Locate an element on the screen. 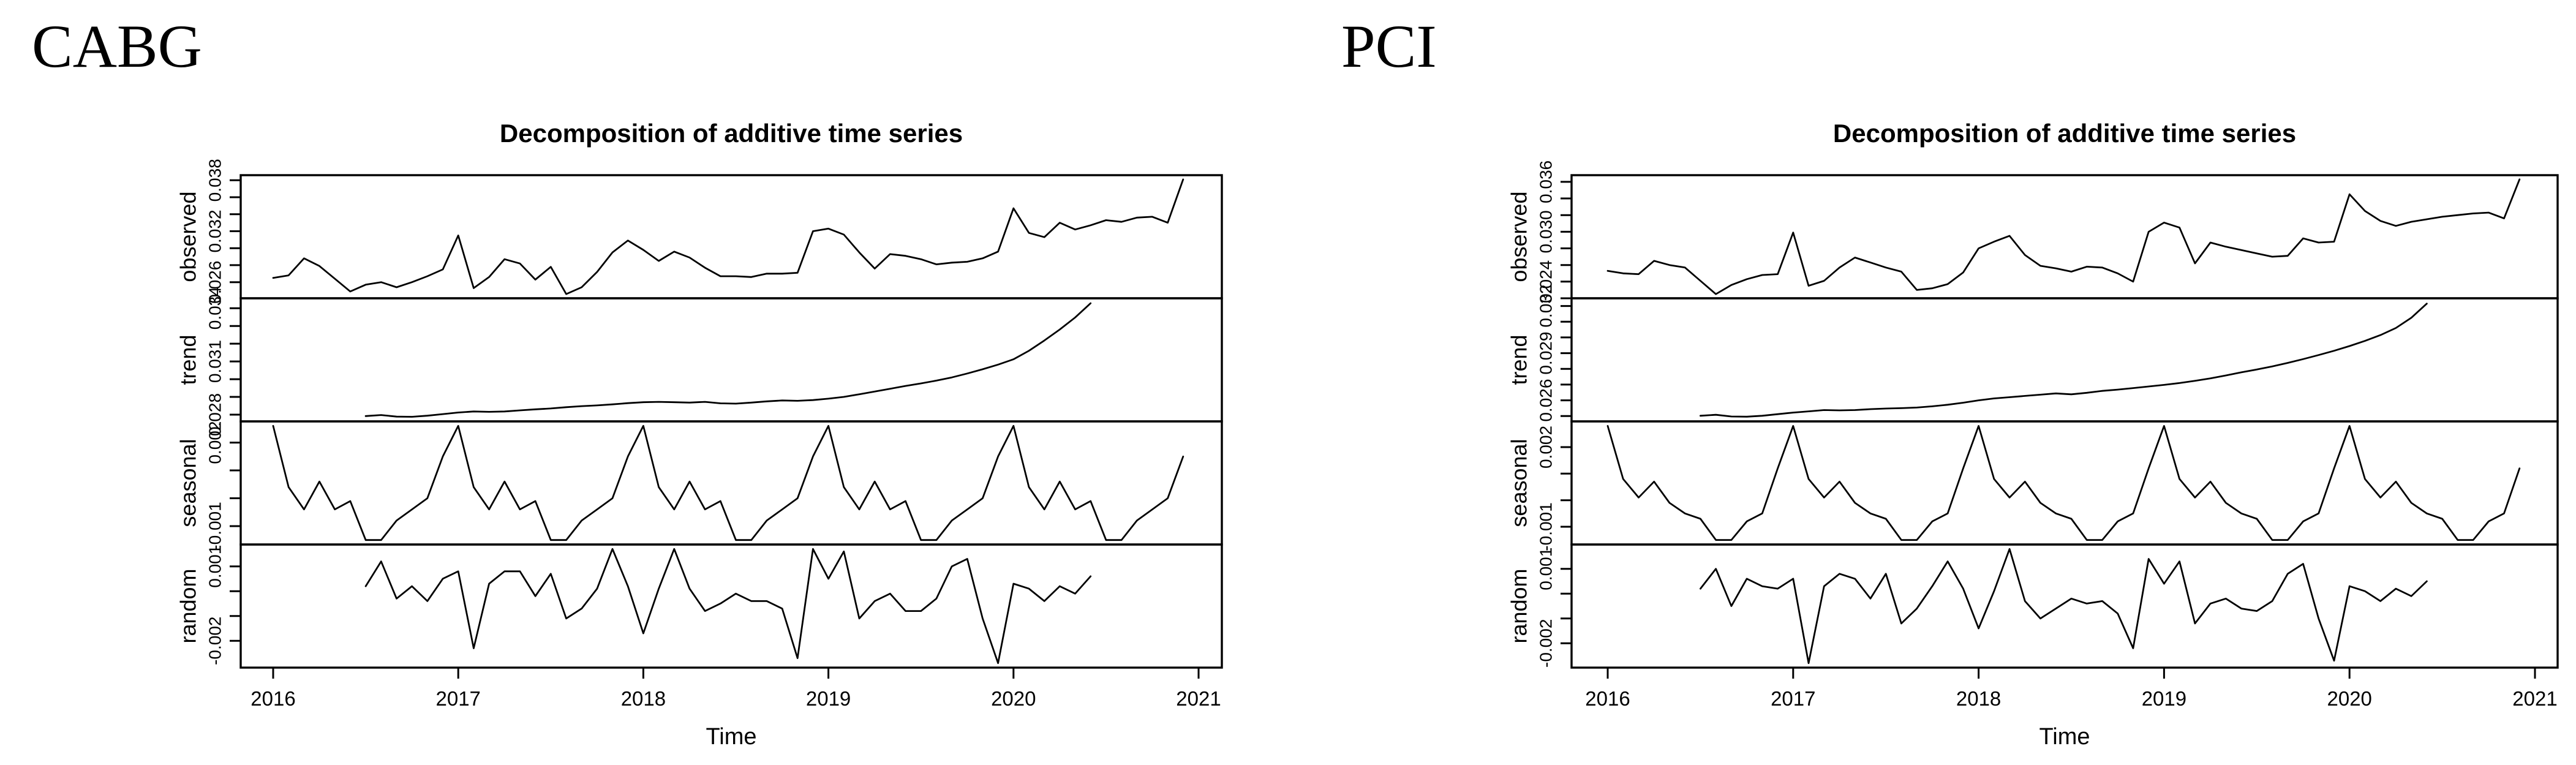 This screenshot has width=2576, height=765. chart-title-pci: Decomposition of additive time series is located at coordinates (2064, 133).